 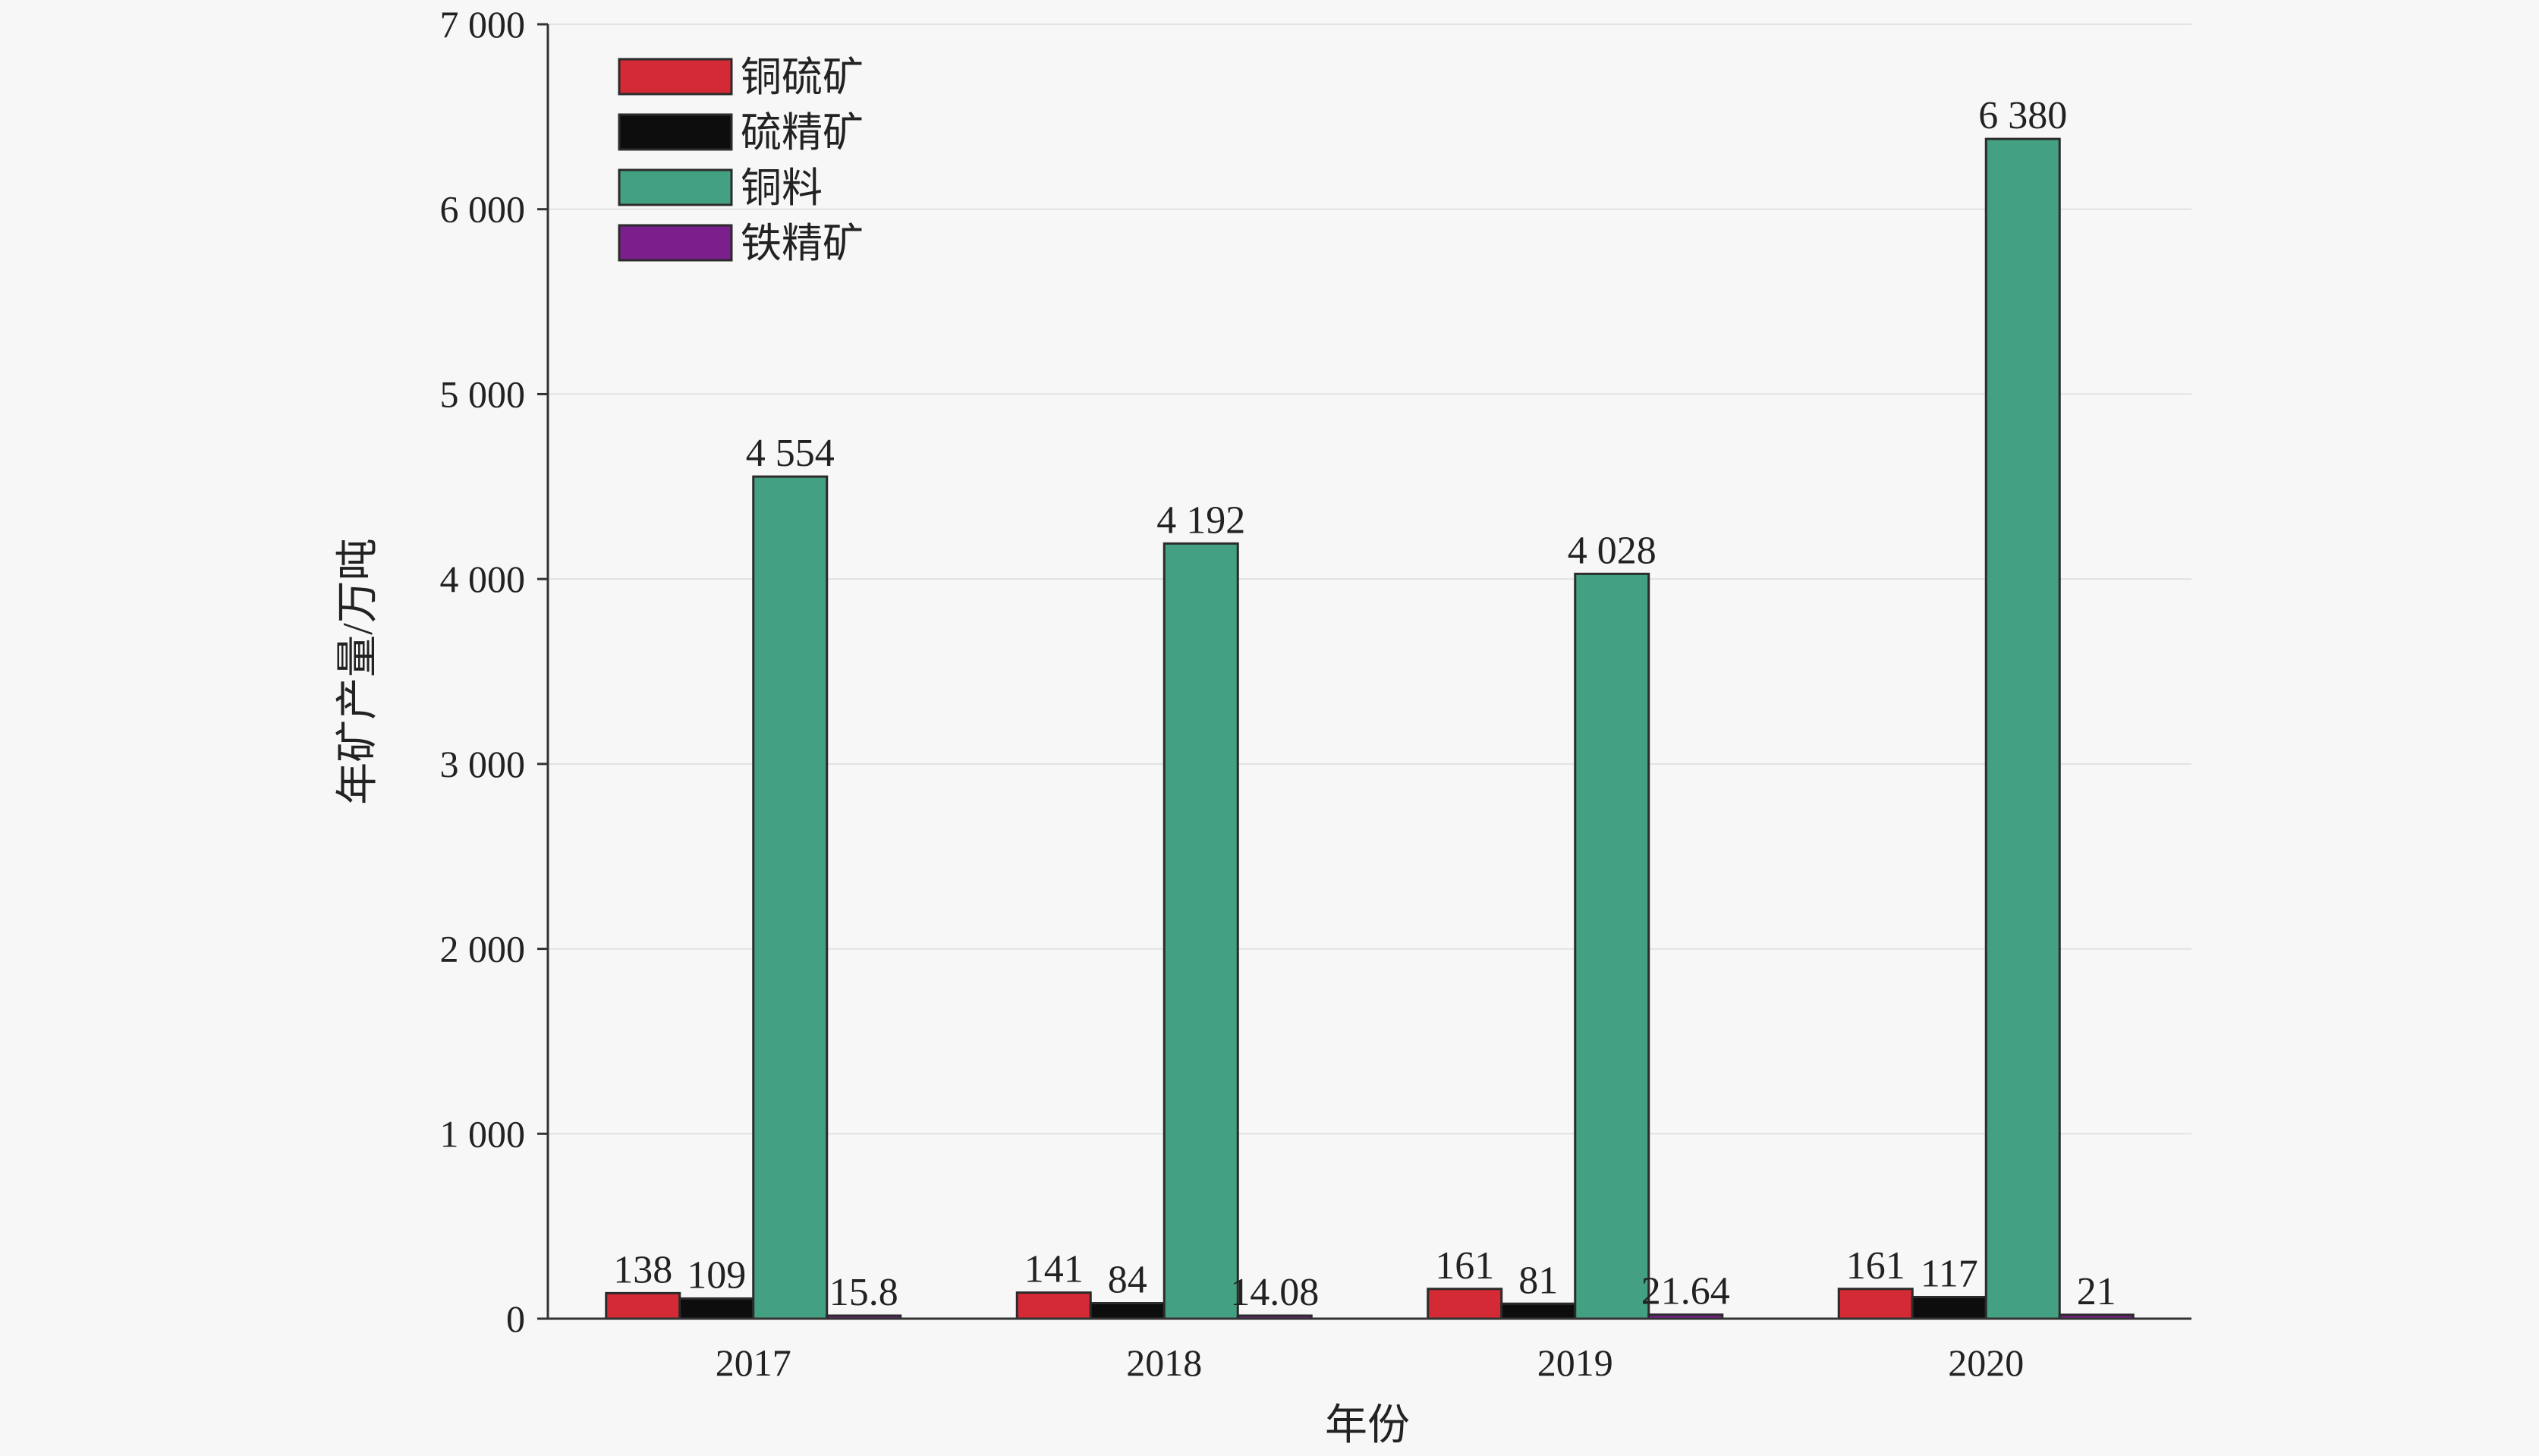 I want to click on data-label: 4 554, so click(x=790, y=453).